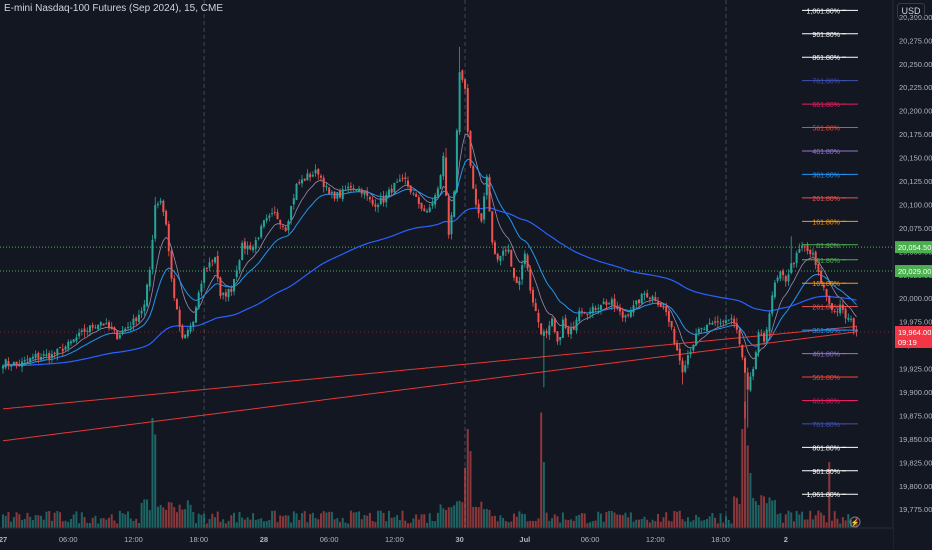 The width and height of the screenshot is (932, 550). What do you see at coordinates (915, 439) in the screenshot?
I see `price-tick-label: 19,850.00` at bounding box center [915, 439].